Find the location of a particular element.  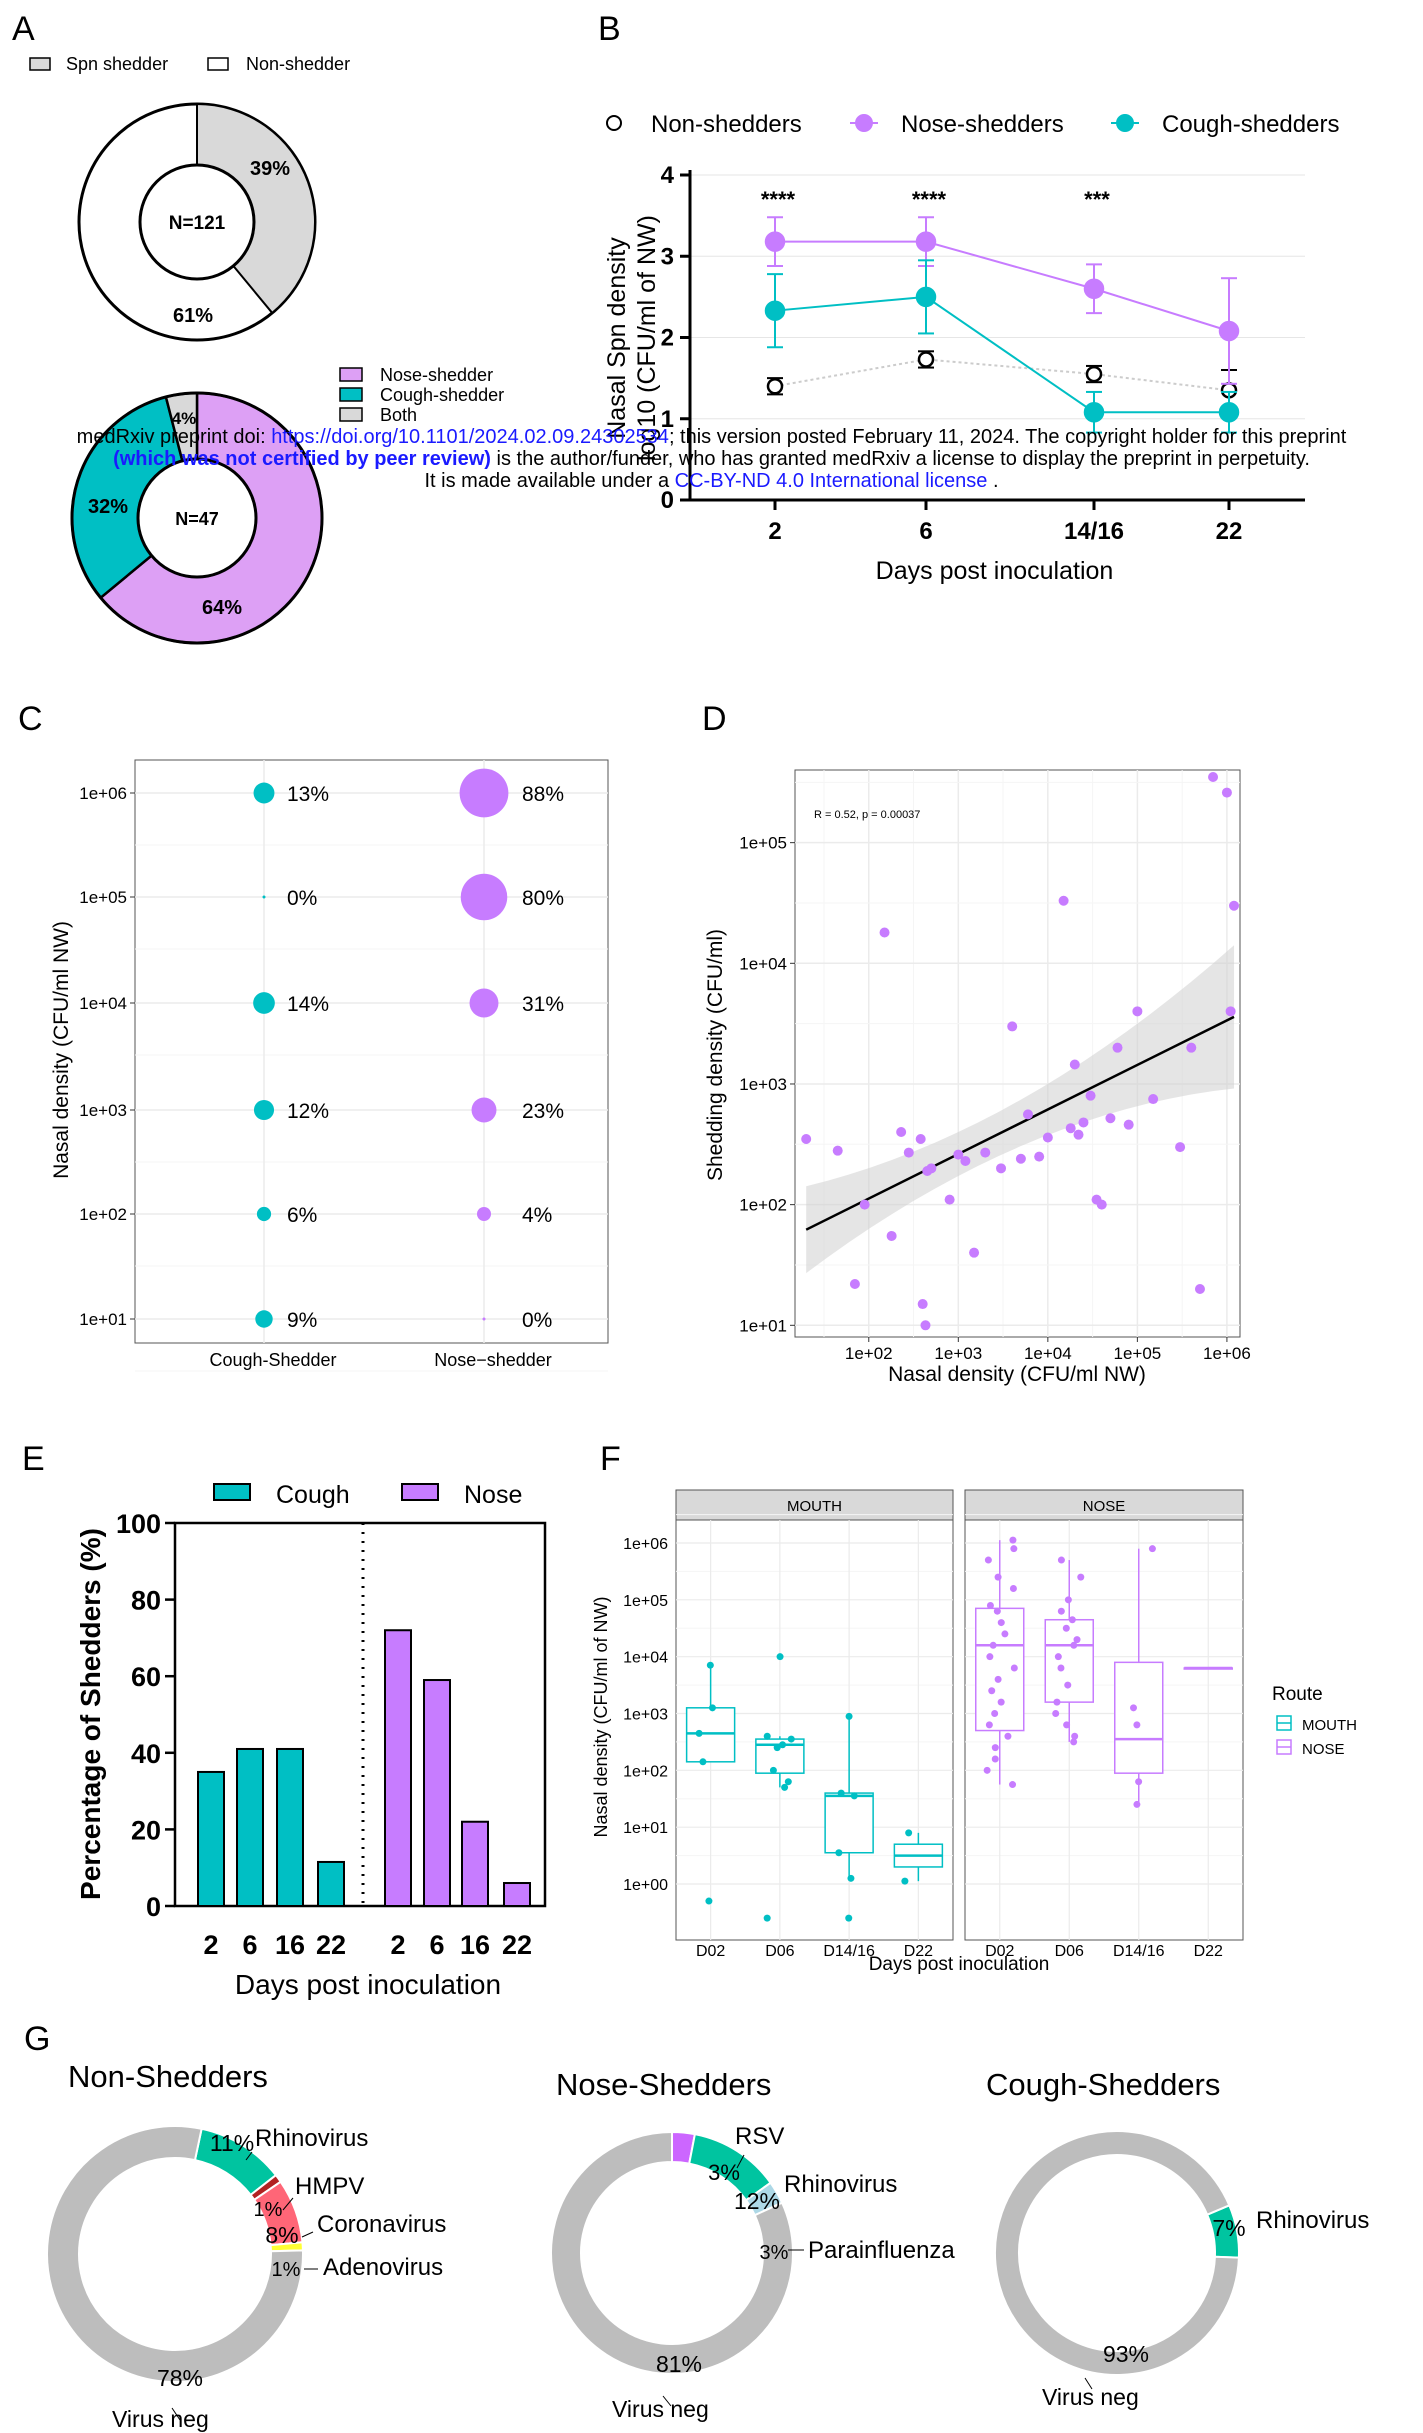

slice-percent-label: 8% is located at coordinates (281, 2235).